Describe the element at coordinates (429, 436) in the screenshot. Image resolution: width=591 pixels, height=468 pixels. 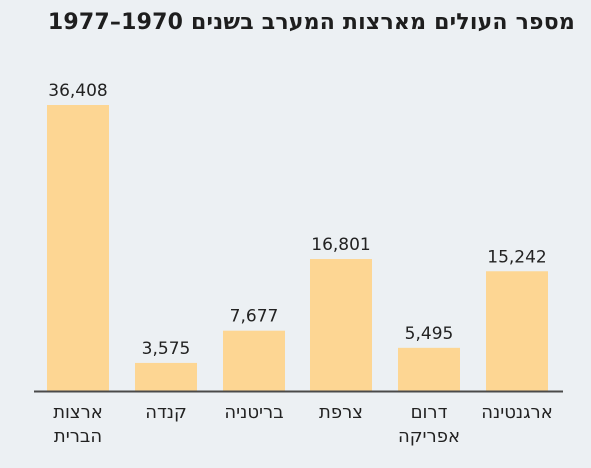
I see `category-label: אפריקה` at that location.